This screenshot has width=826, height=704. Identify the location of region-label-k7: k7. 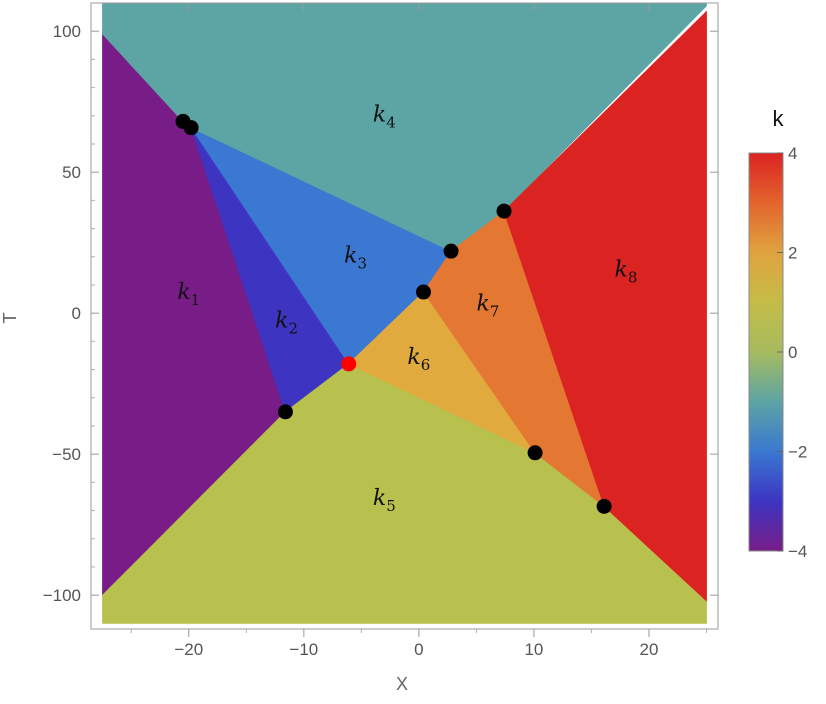
(487, 305).